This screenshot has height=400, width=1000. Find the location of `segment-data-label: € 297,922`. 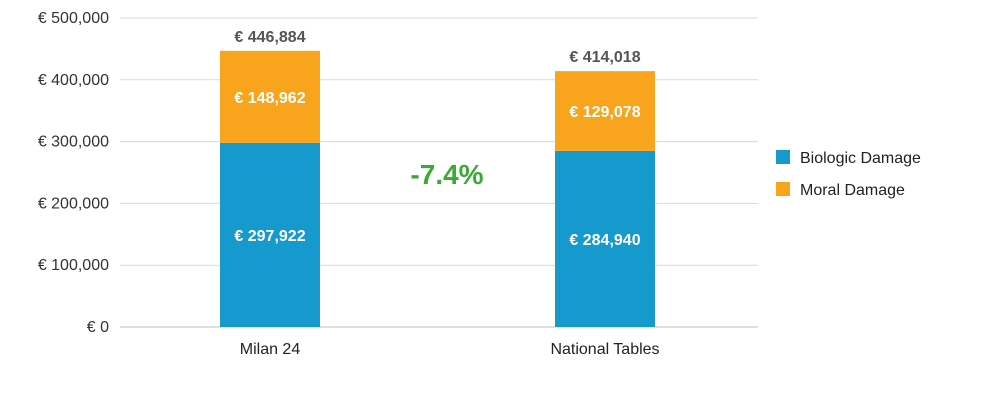

segment-data-label: € 297,922 is located at coordinates (269, 236).